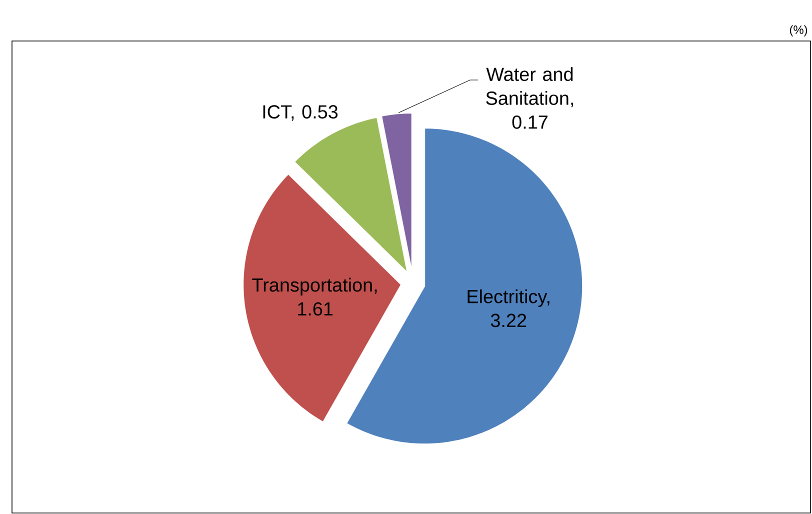  What do you see at coordinates (300, 113) in the screenshot?
I see `data-label: ICT, 0.53` at bounding box center [300, 113].